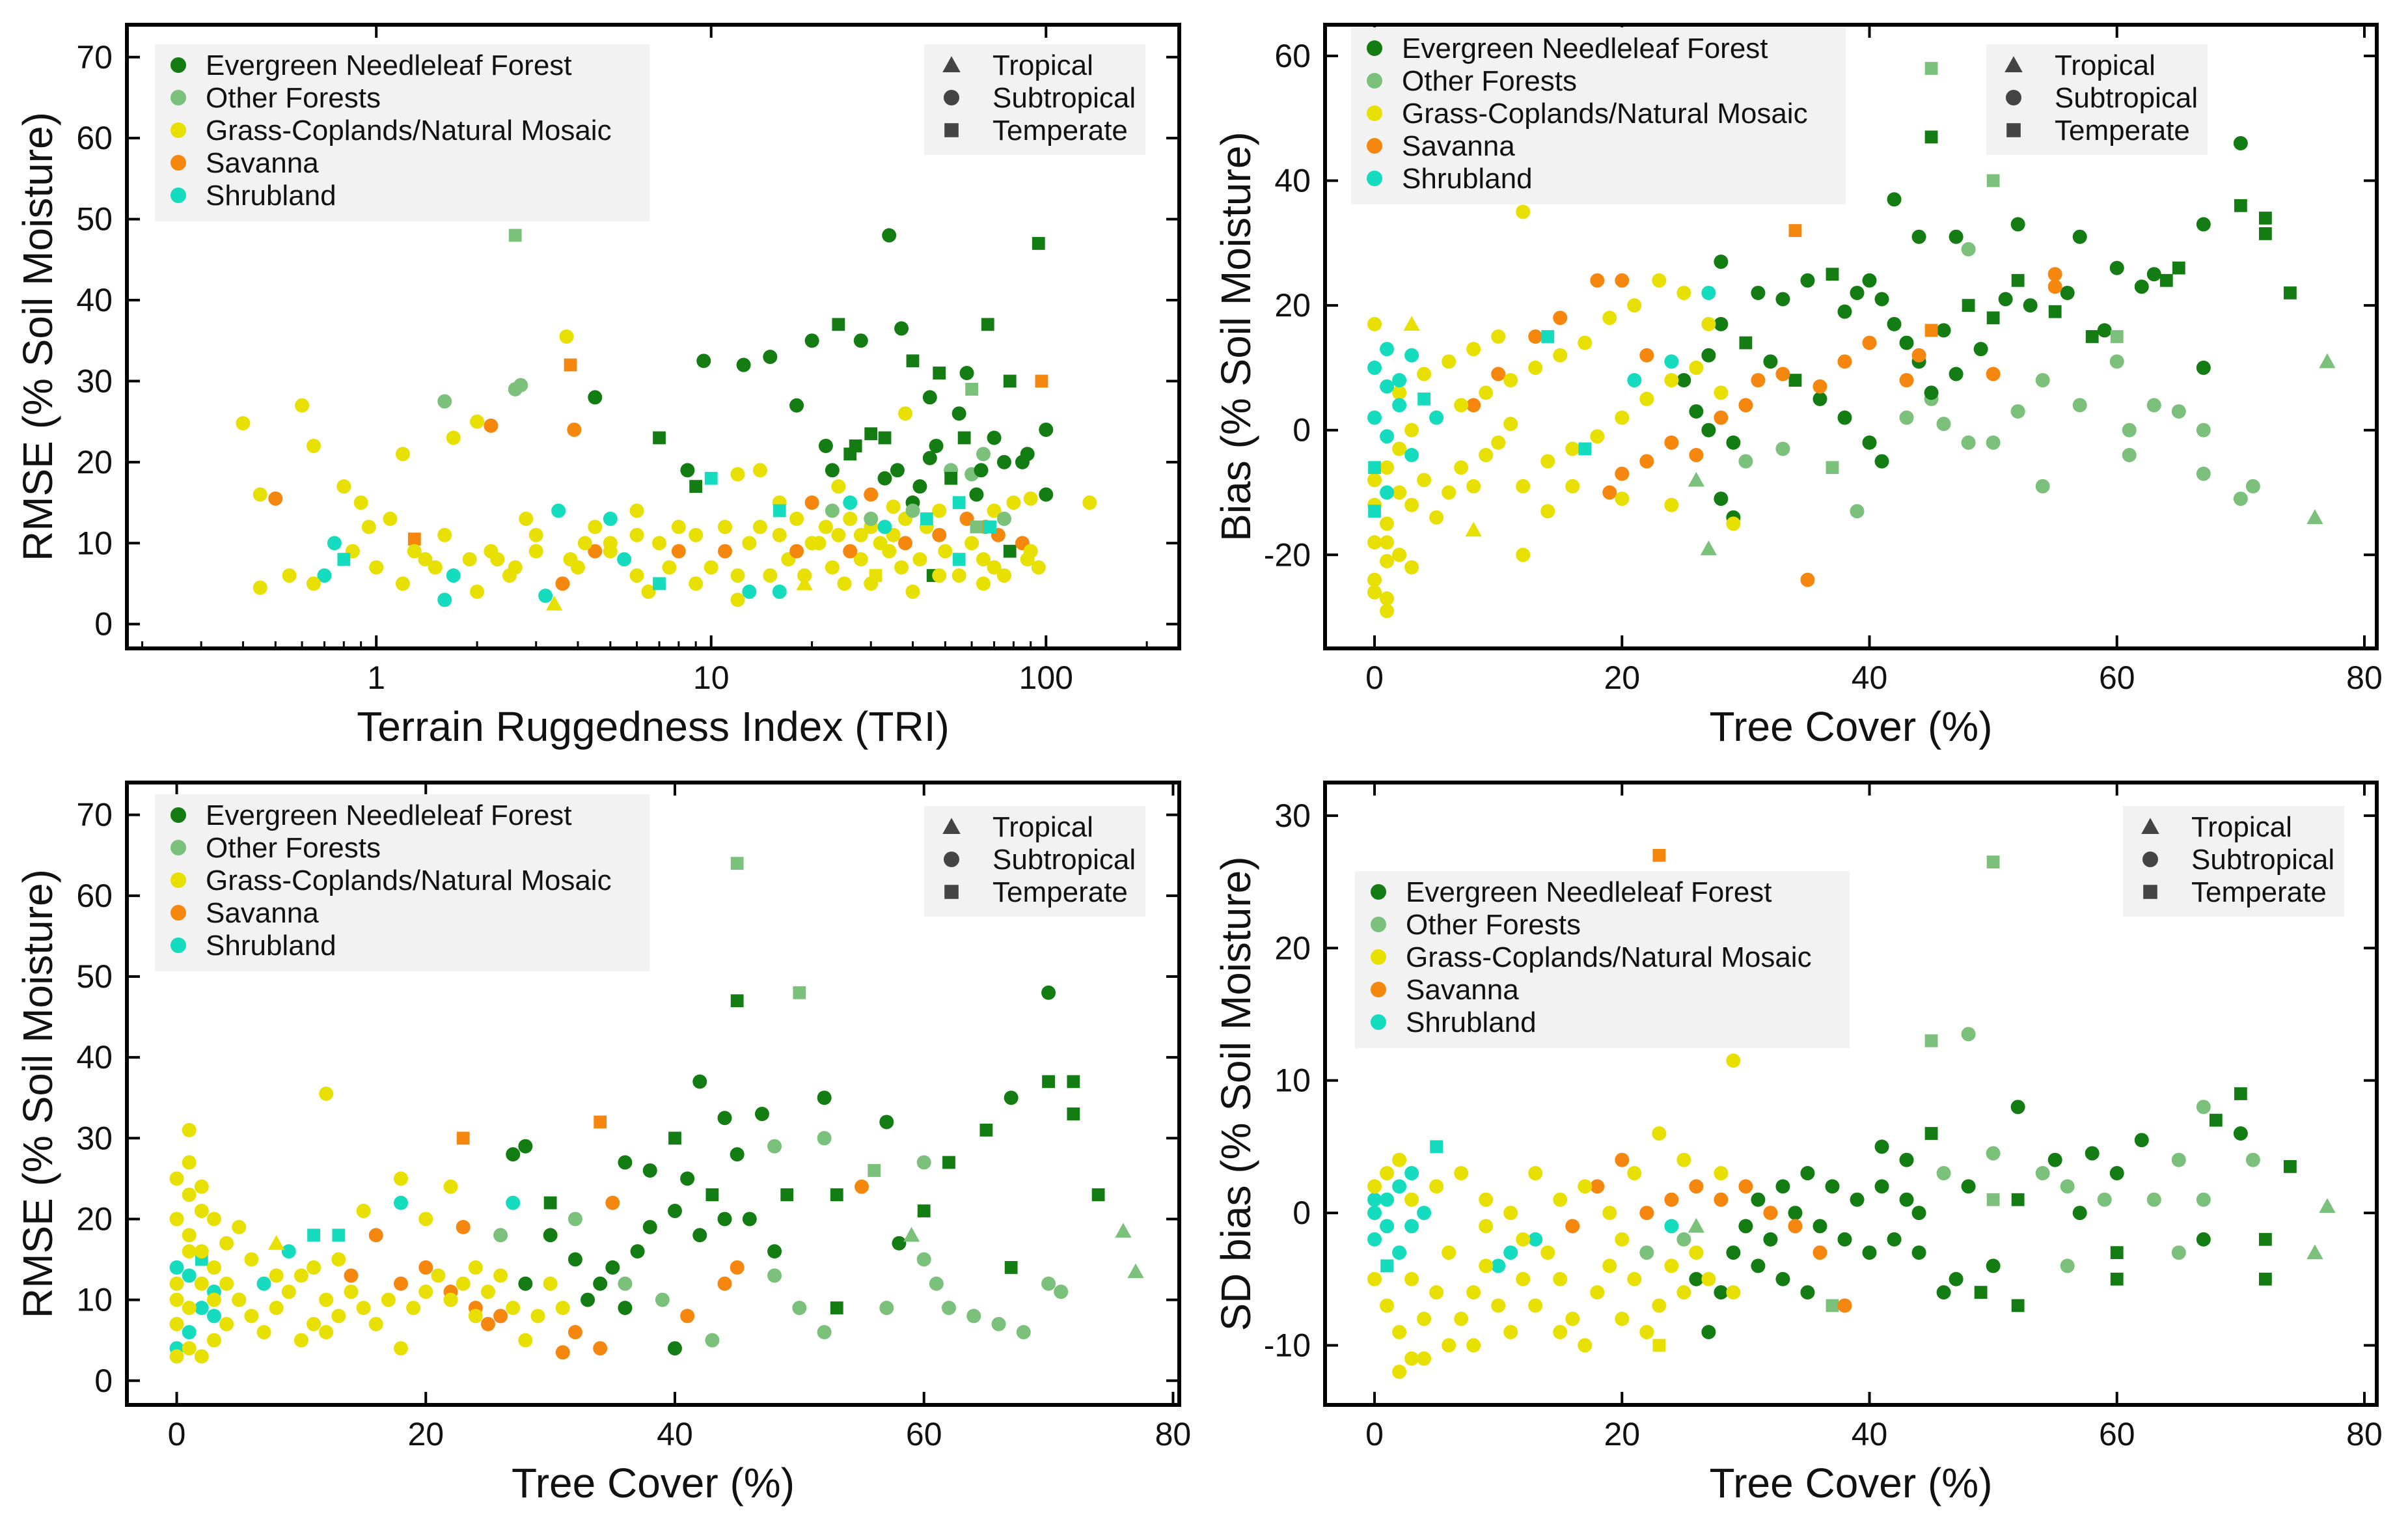 This screenshot has width=2408, height=1526. What do you see at coordinates (2097, 99) in the screenshot?
I see `zone-legend-box` at bounding box center [2097, 99].